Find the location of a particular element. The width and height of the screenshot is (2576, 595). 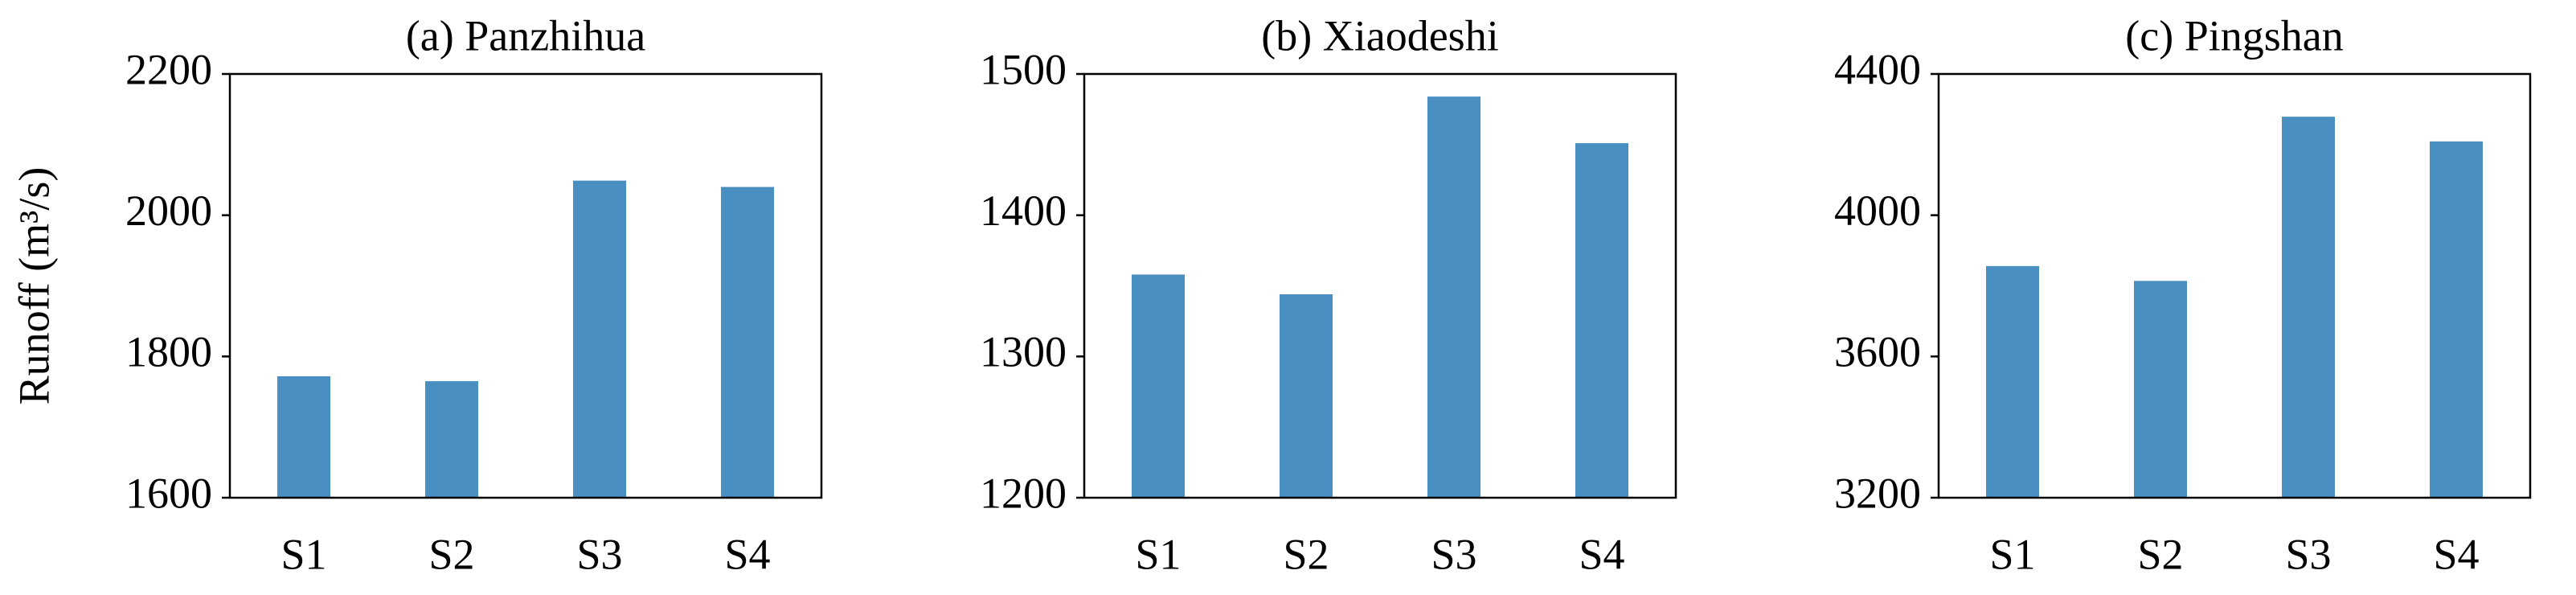

y-tick-label: 2000 is located at coordinates (168, 211).